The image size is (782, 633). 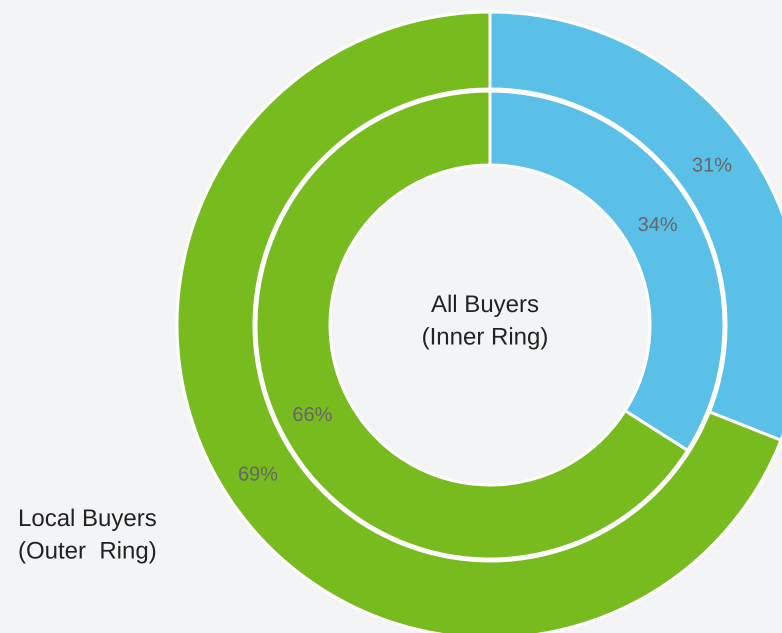 I want to click on slice-label: Local Buyers (Outer Ring), so click(x=87, y=534).